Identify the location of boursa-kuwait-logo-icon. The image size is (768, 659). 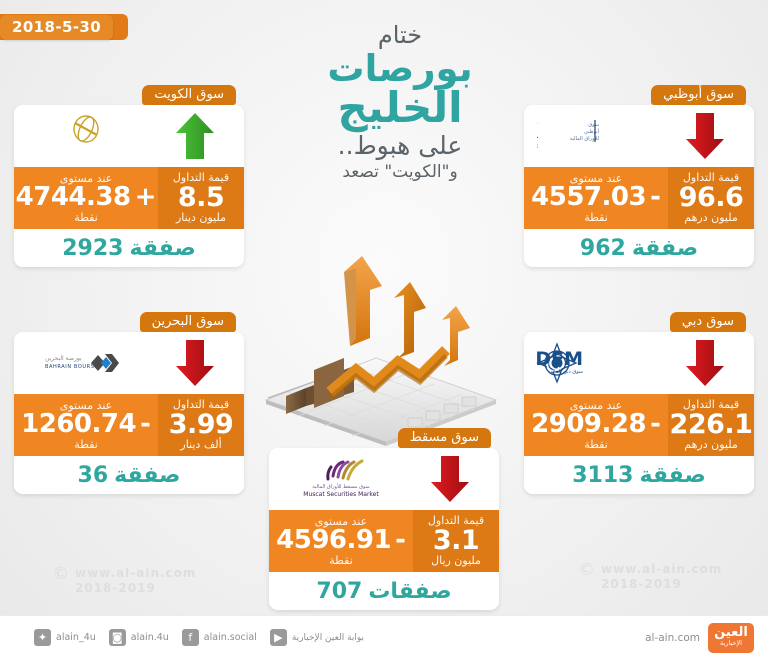
(86, 129).